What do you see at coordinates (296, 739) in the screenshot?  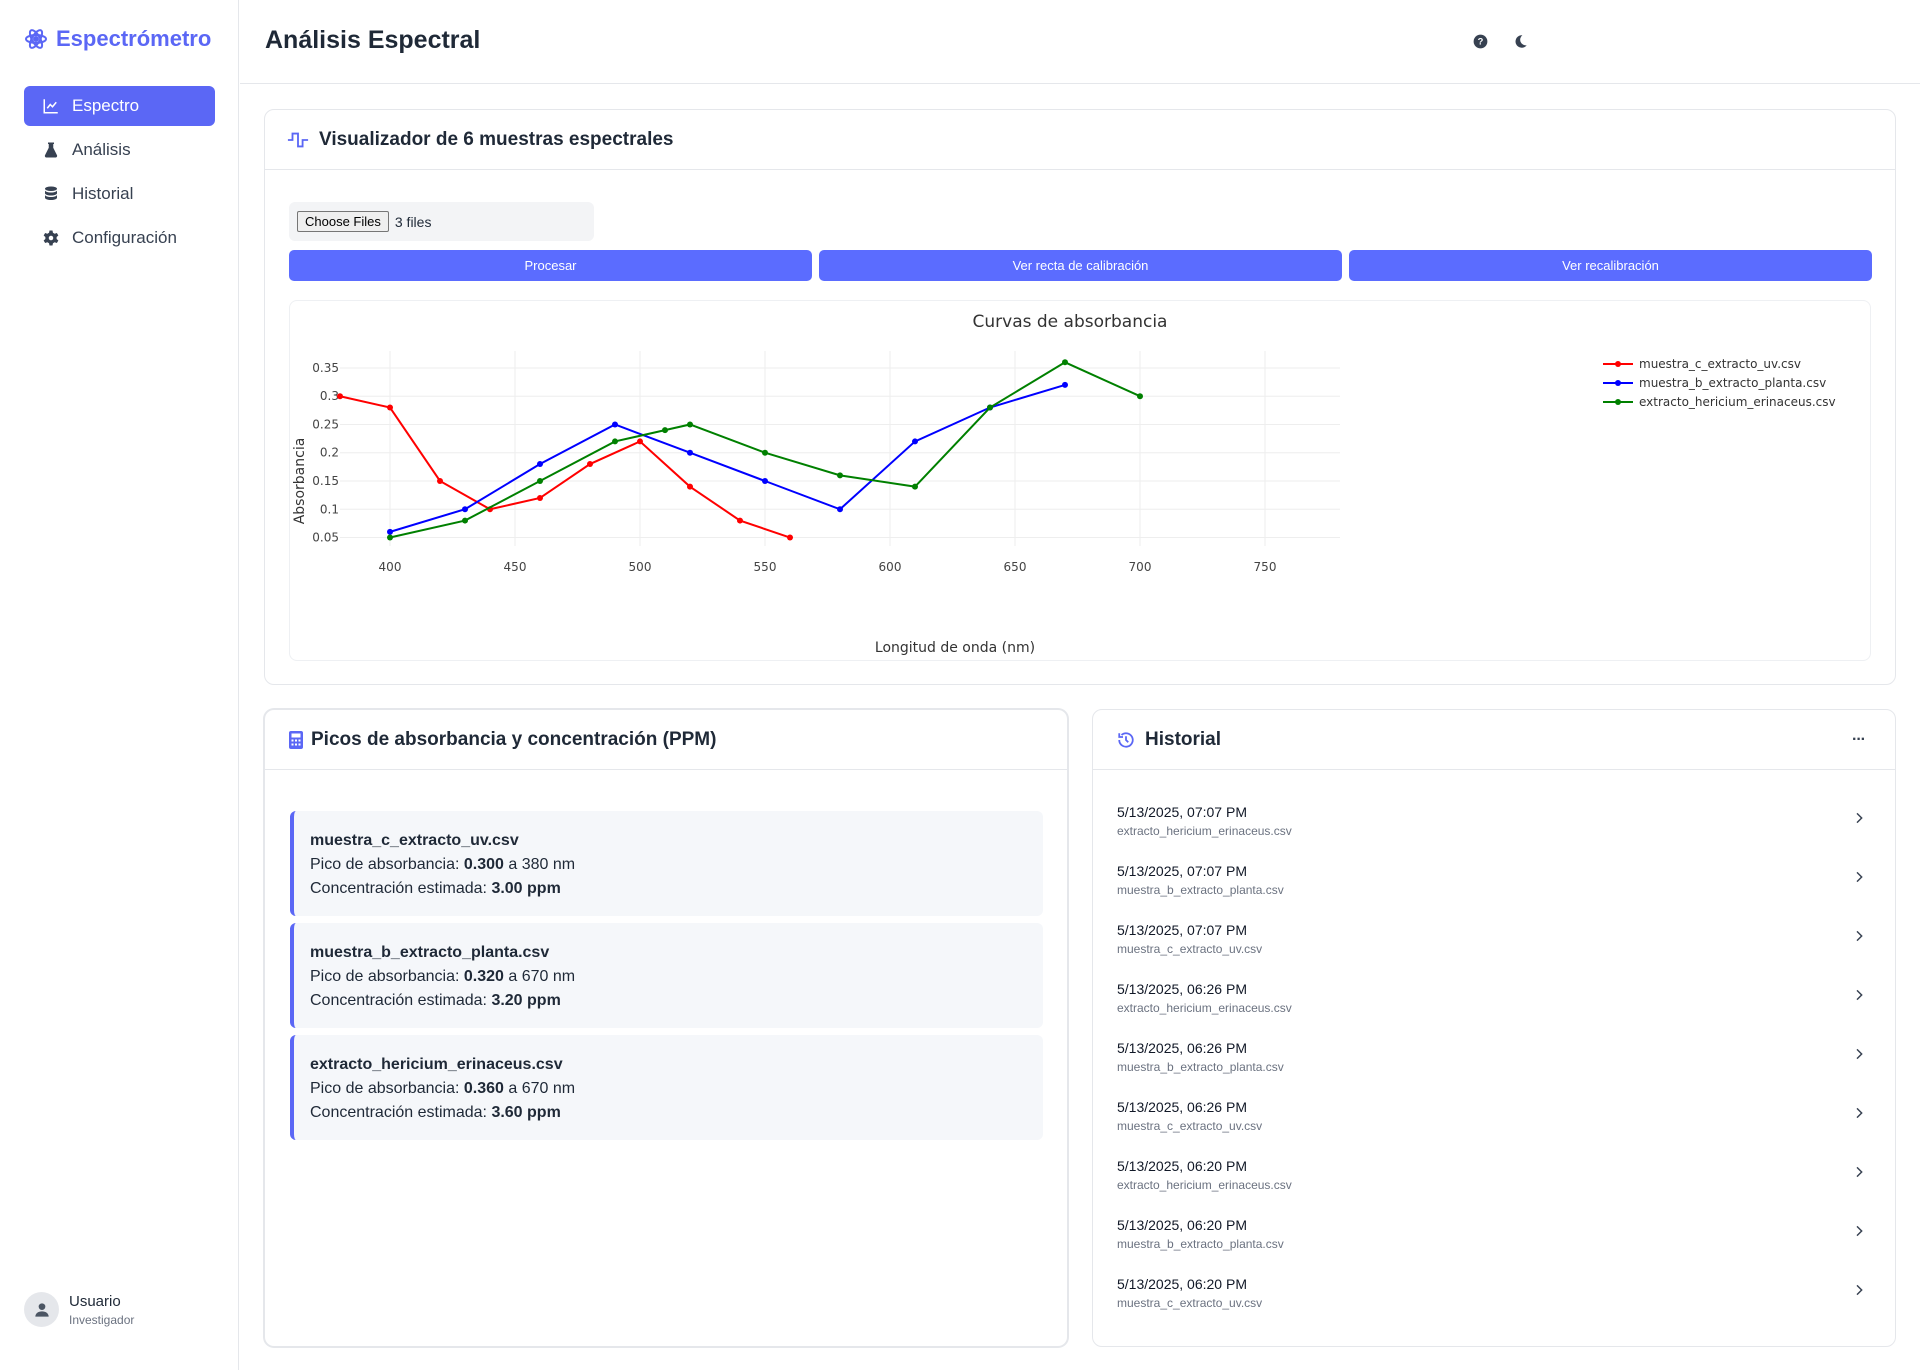 I see `calculator-icon` at bounding box center [296, 739].